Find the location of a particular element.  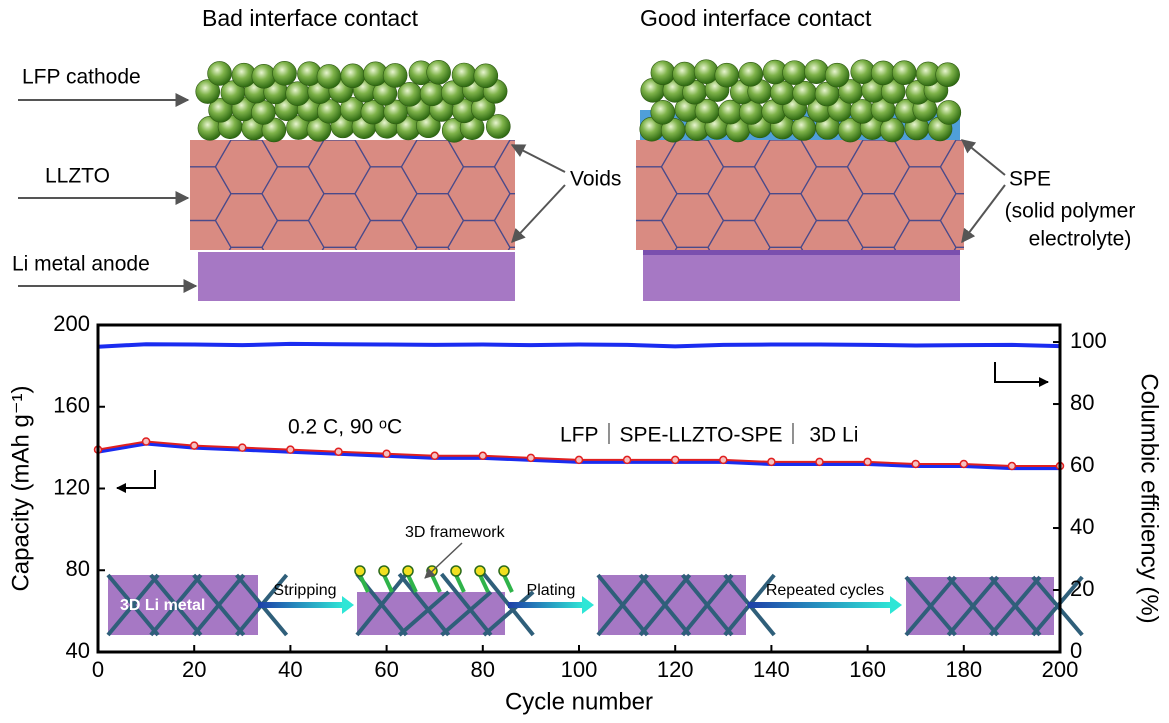

x-tick-label: 120 is located at coordinates (675, 669).